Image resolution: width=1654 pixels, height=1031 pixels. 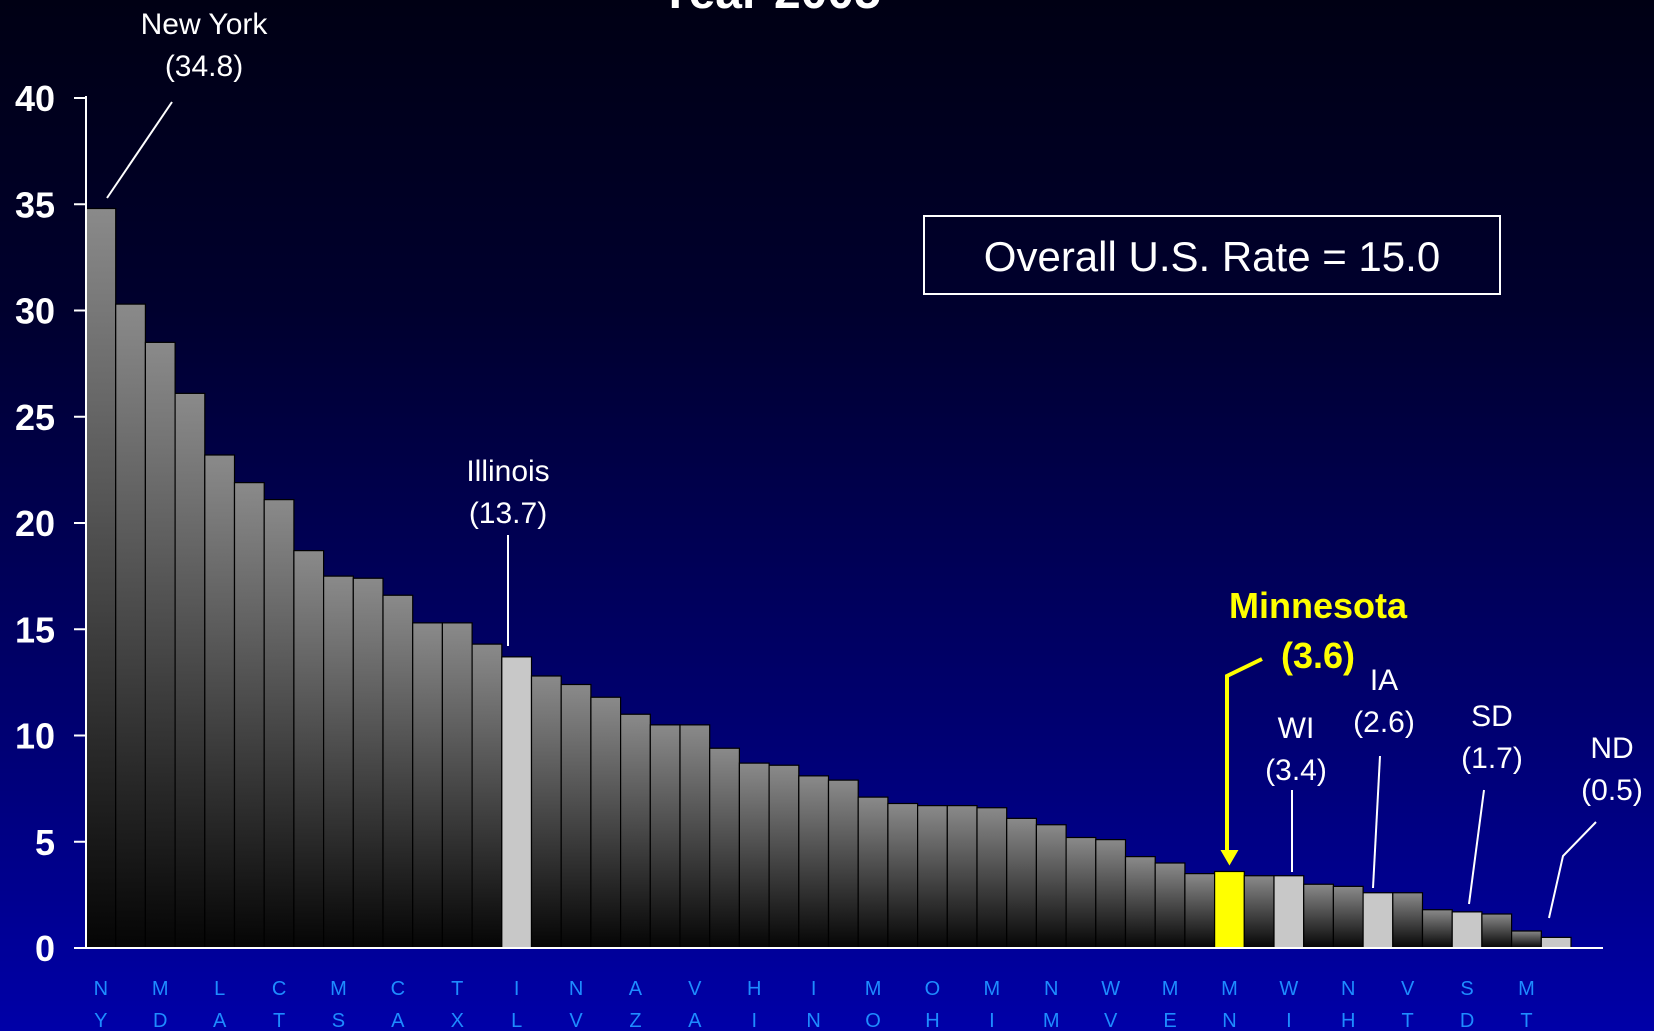 What do you see at coordinates (1229, 858) in the screenshot?
I see `minnesota-arrow-head` at bounding box center [1229, 858].